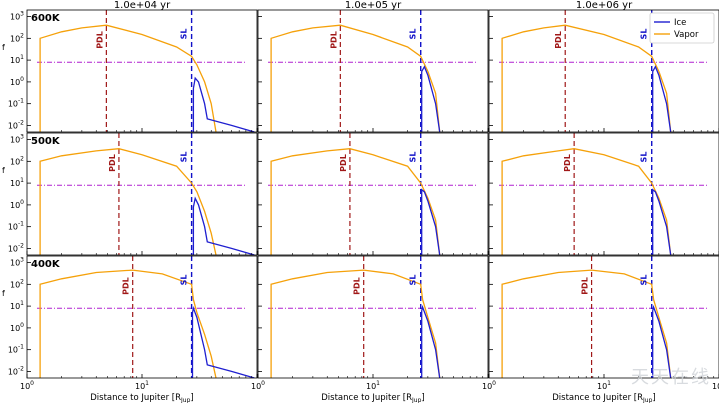  I want to click on watermark: 天天在线, so click(671, 376).